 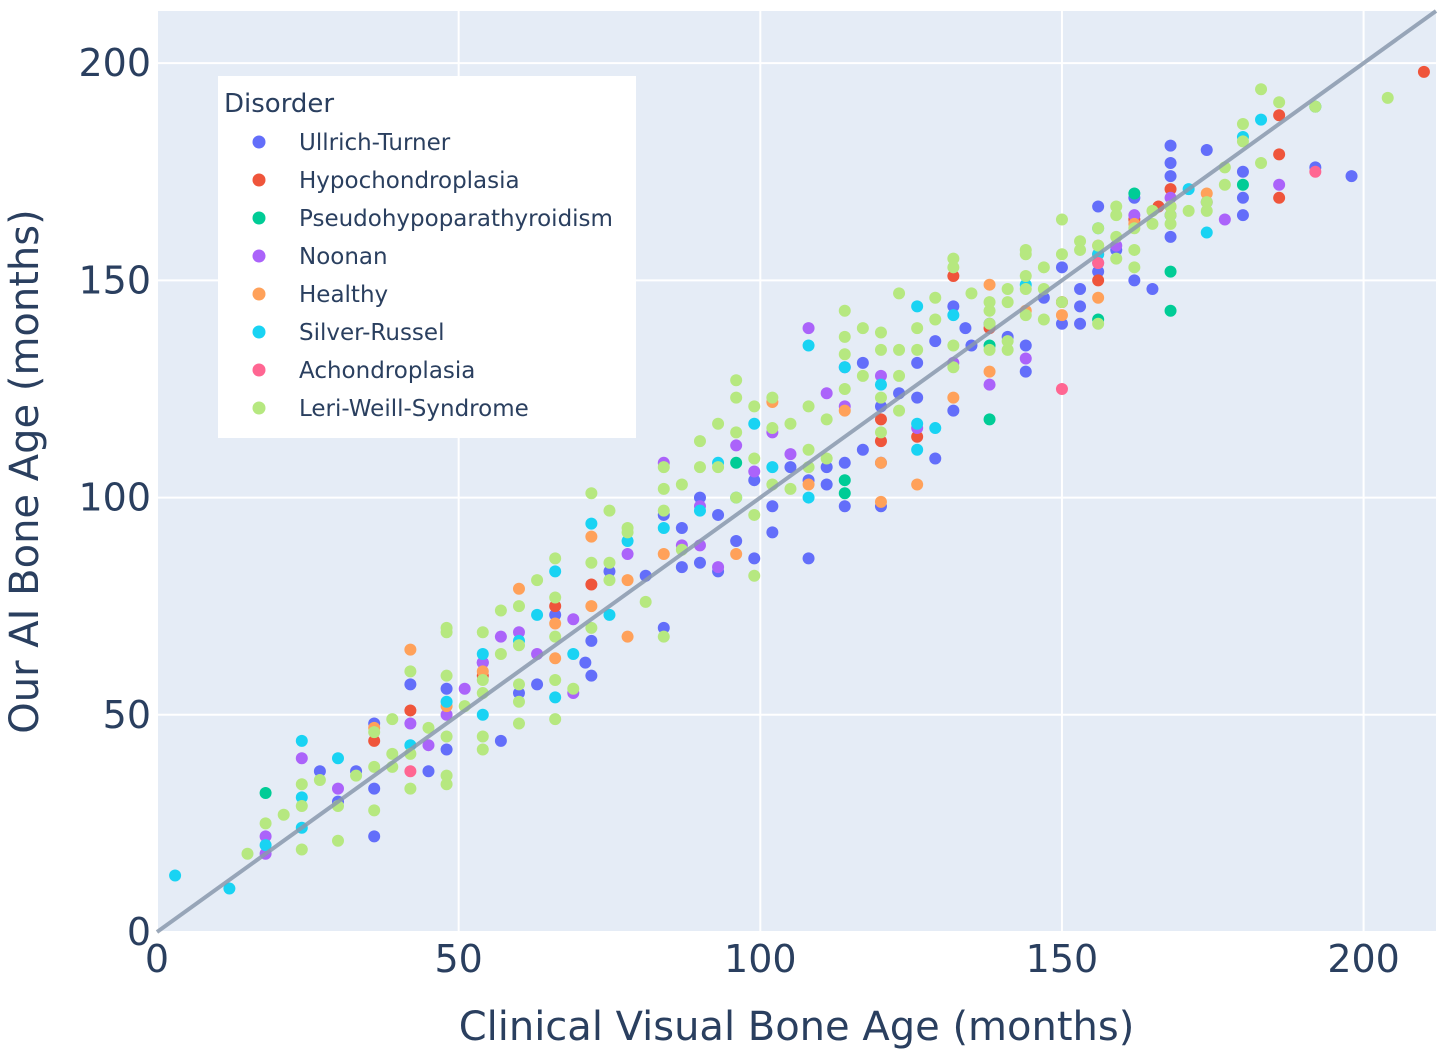 I want to click on legend-marker, so click(x=259, y=180).